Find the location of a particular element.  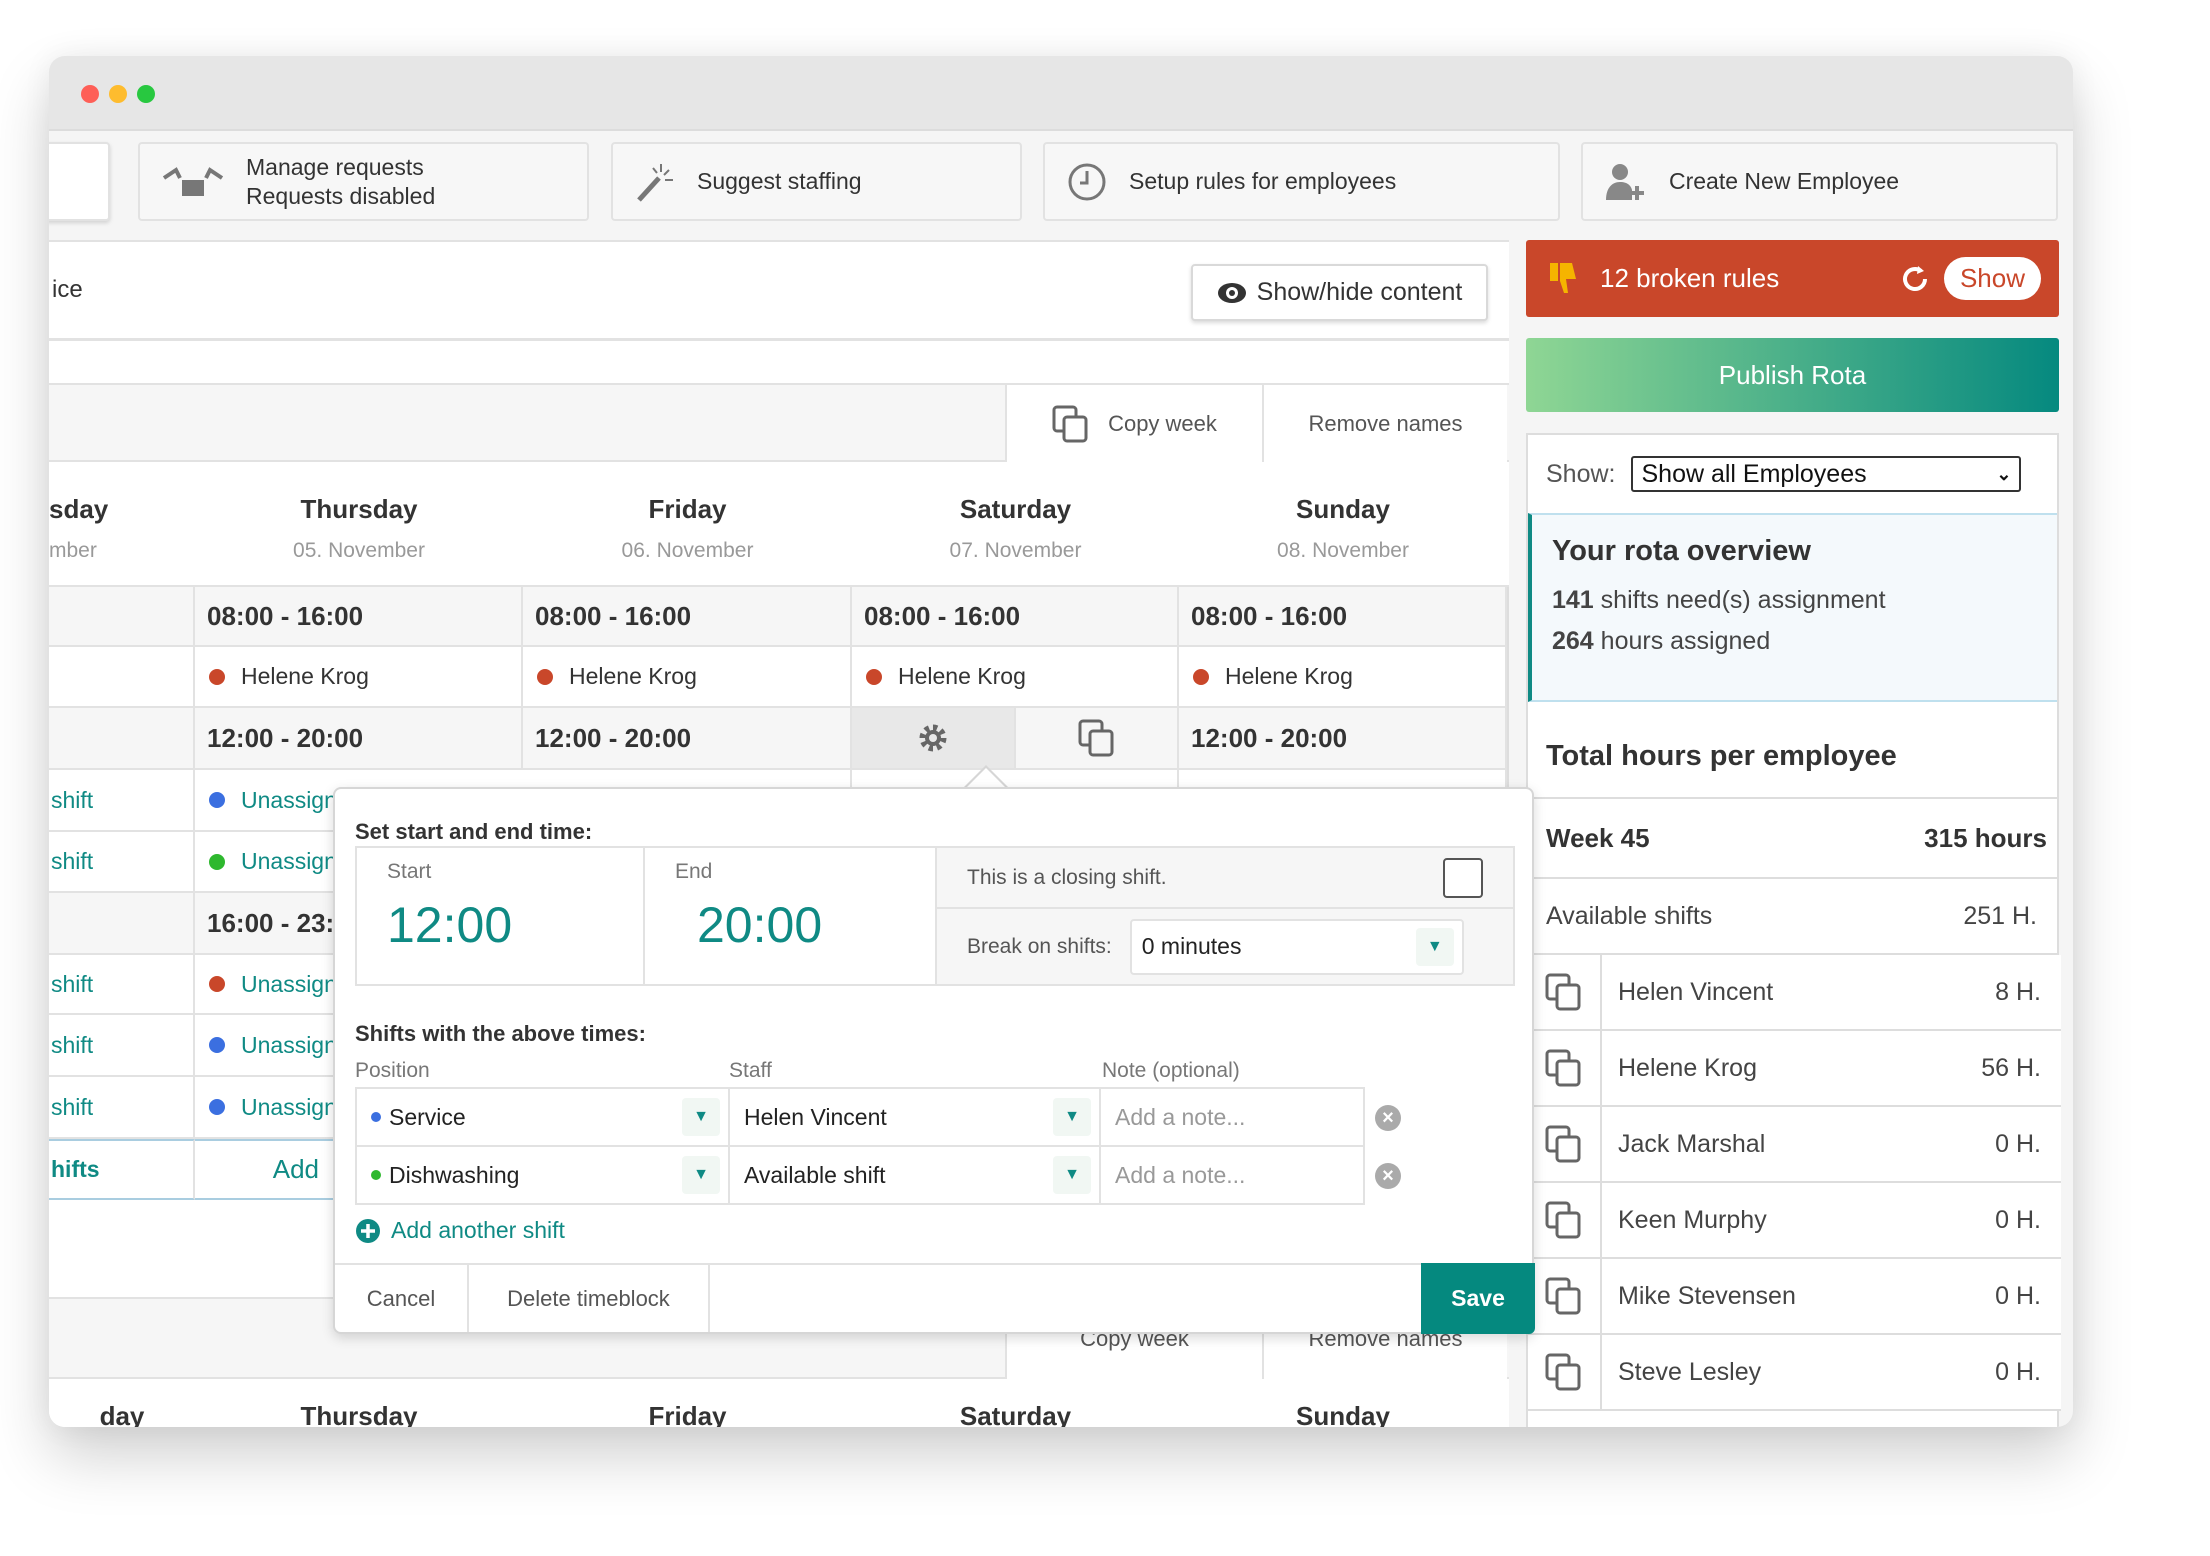

broken-rules-banner: 12 broken rules Show is located at coordinates (1792, 278).